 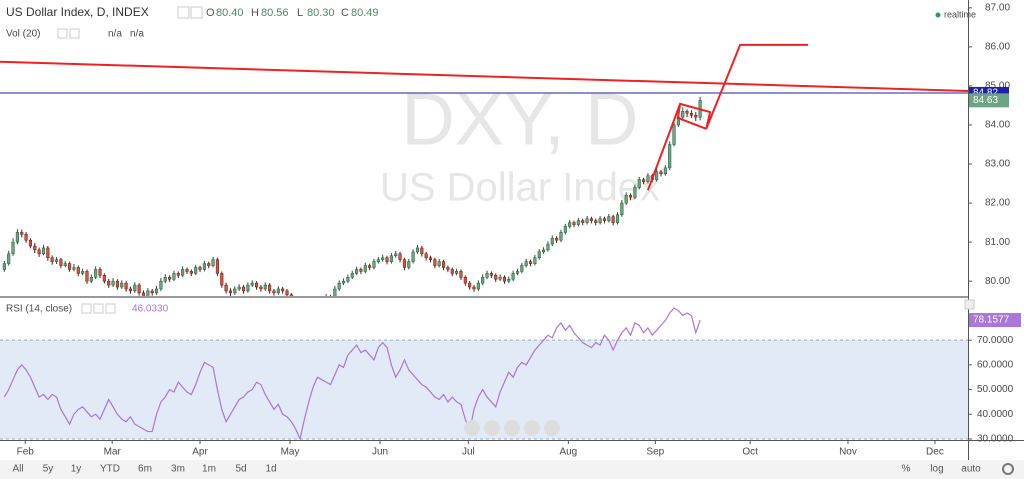 I want to click on range-button: 6m, so click(x=145, y=469).